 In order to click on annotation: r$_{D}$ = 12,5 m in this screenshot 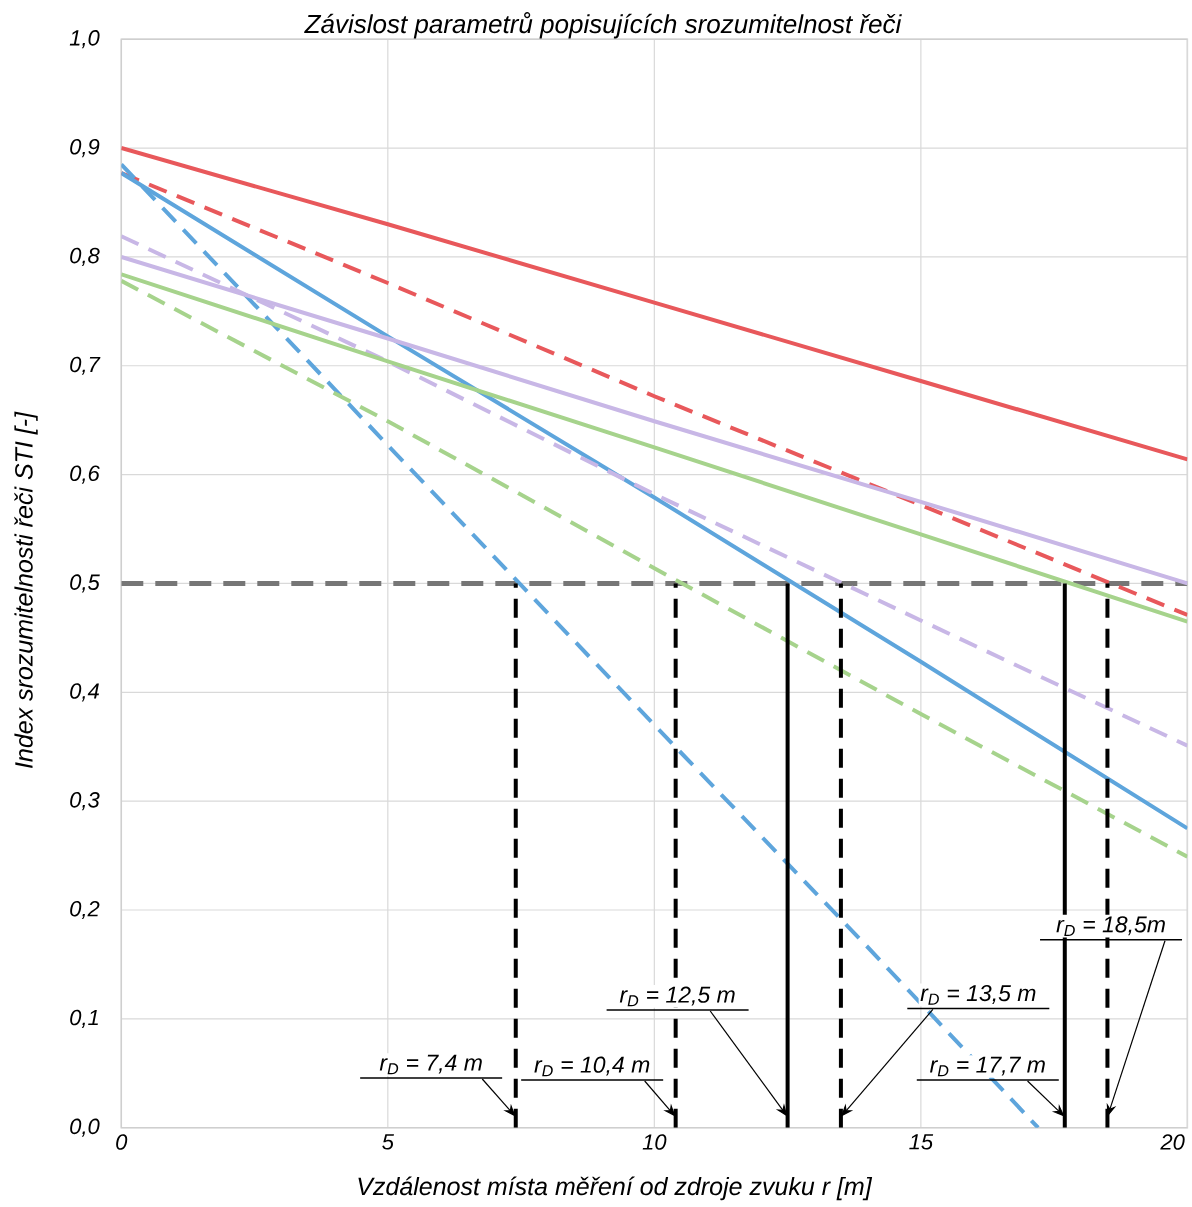, I will do `click(677, 996)`.